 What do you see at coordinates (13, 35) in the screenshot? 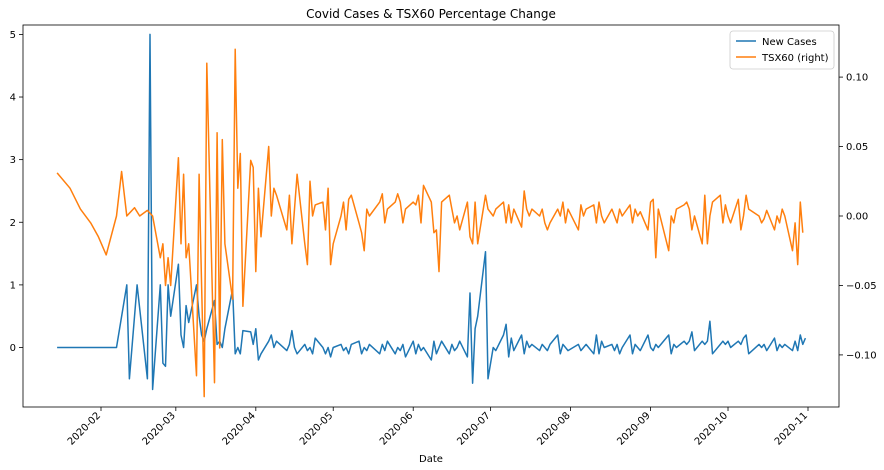
I see `y-left-tick-label: 5` at bounding box center [13, 35].